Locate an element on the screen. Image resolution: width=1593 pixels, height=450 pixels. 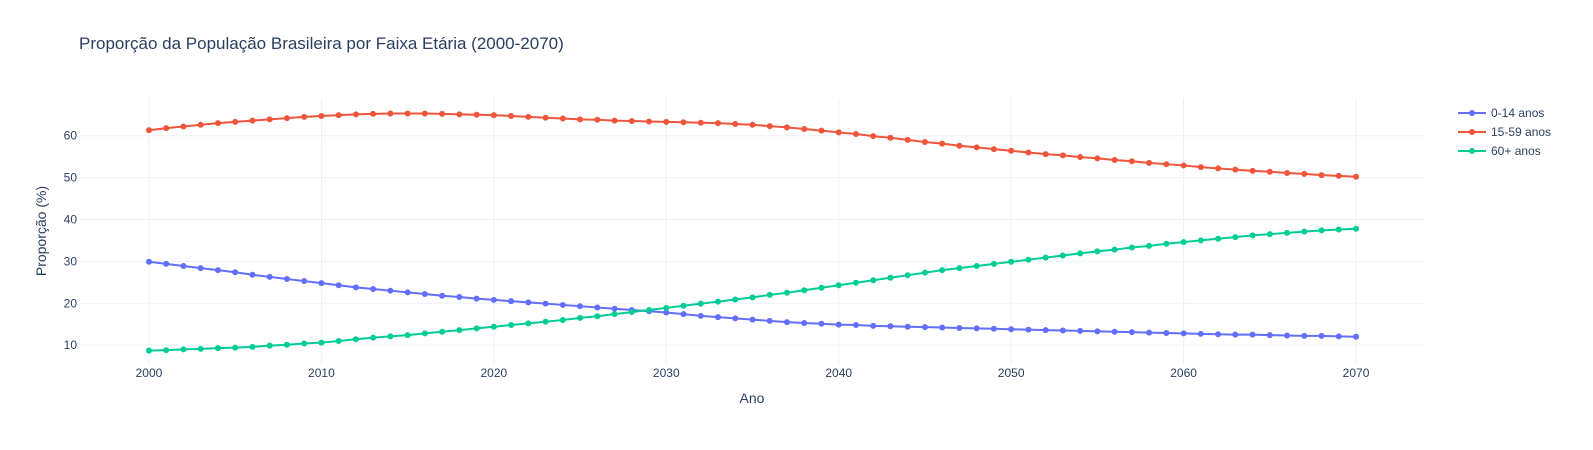
x-tick-label: 2070 is located at coordinates (1356, 373).